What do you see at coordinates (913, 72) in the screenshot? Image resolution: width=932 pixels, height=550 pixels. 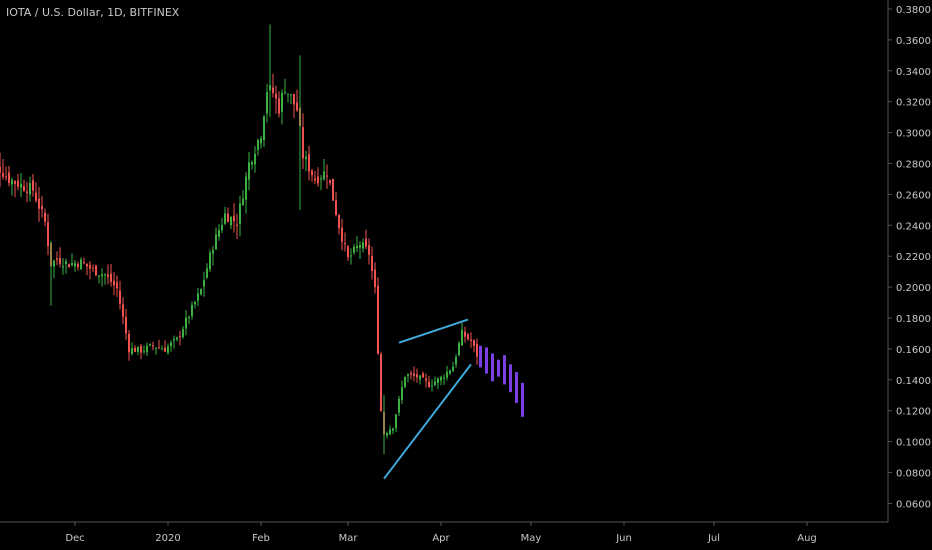 I see `price-tick-label: 0.3400` at bounding box center [913, 72].